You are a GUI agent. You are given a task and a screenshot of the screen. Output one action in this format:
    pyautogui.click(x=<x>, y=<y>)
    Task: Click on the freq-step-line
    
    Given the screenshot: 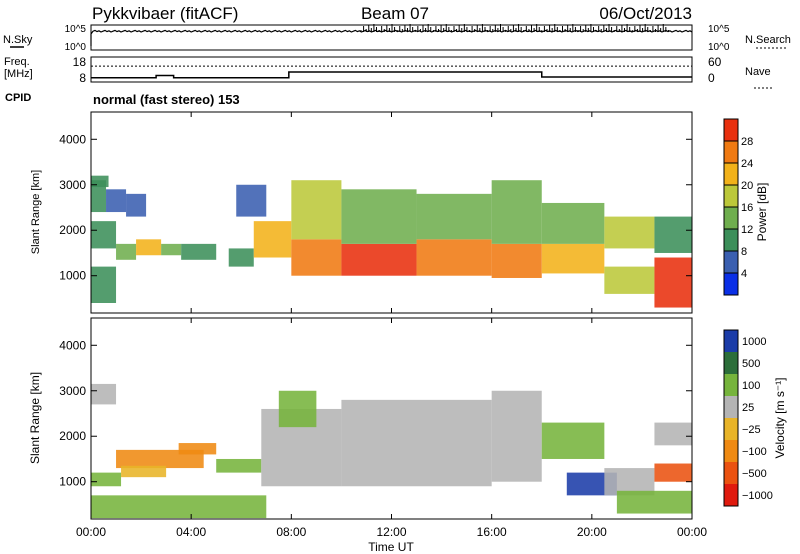 What is the action you would take?
    pyautogui.click(x=391, y=75)
    